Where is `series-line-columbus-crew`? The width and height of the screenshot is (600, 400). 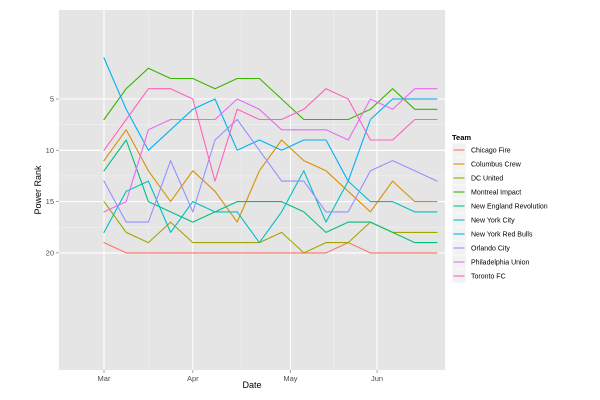
series-line-columbus-crew is located at coordinates (270, 176).